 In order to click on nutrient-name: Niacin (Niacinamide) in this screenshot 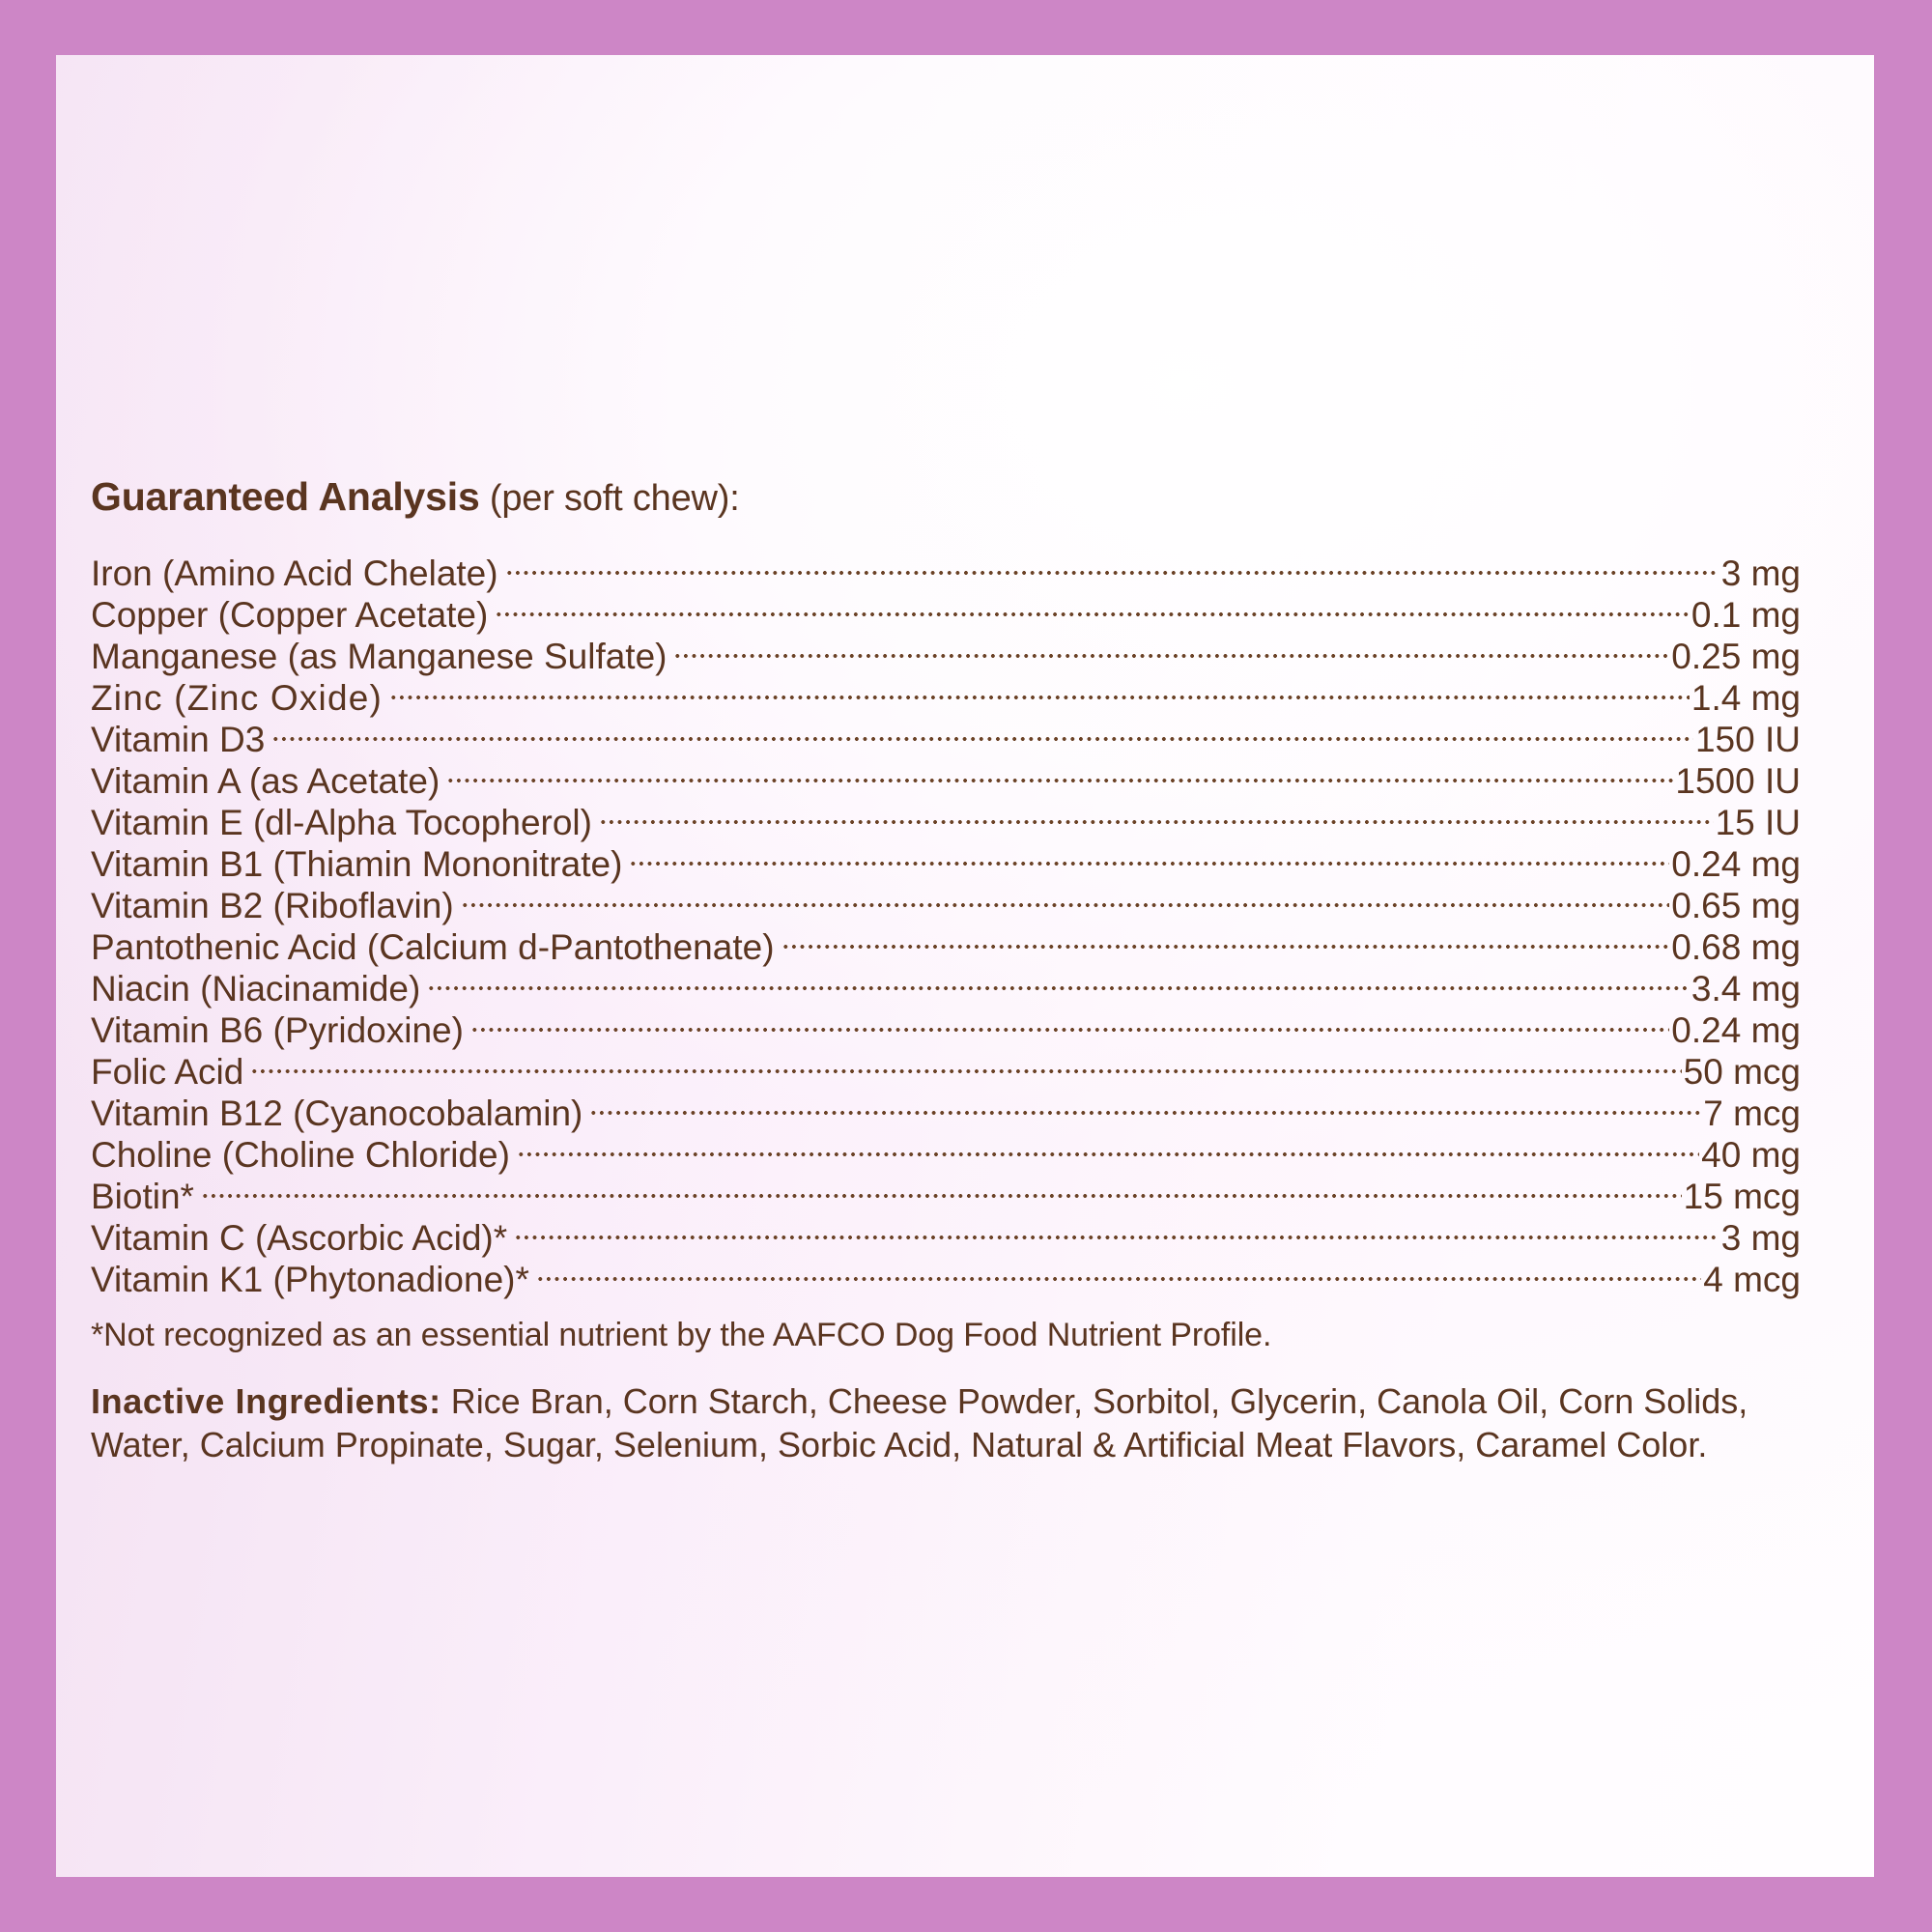, I will do `click(256, 989)`.